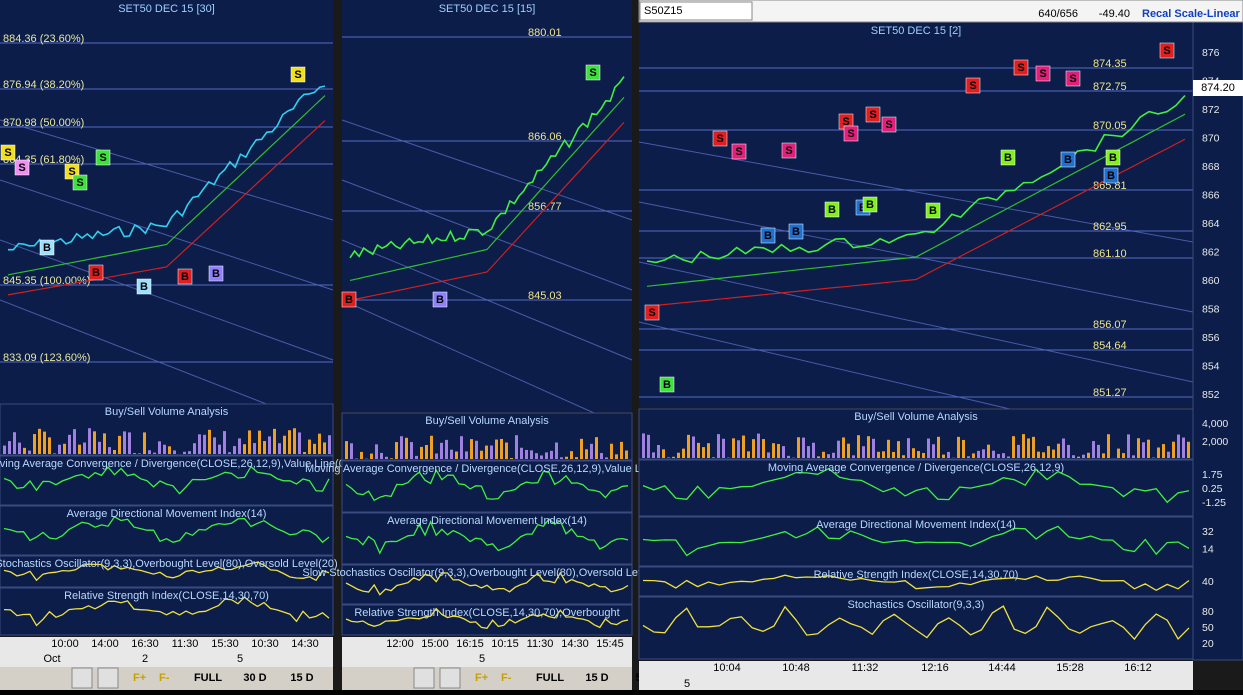  I want to click on price-tick: 856, so click(1211, 338).